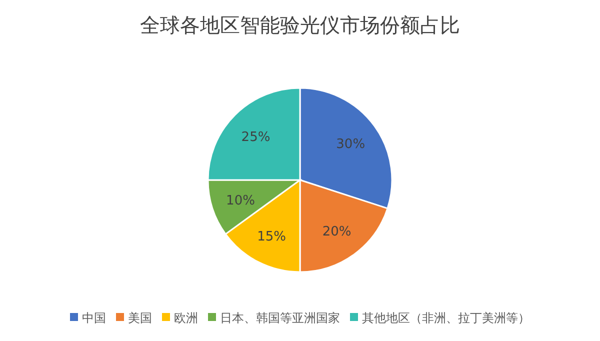 This screenshot has height=341, width=600. I want to click on data-label: 30%, so click(351, 144).